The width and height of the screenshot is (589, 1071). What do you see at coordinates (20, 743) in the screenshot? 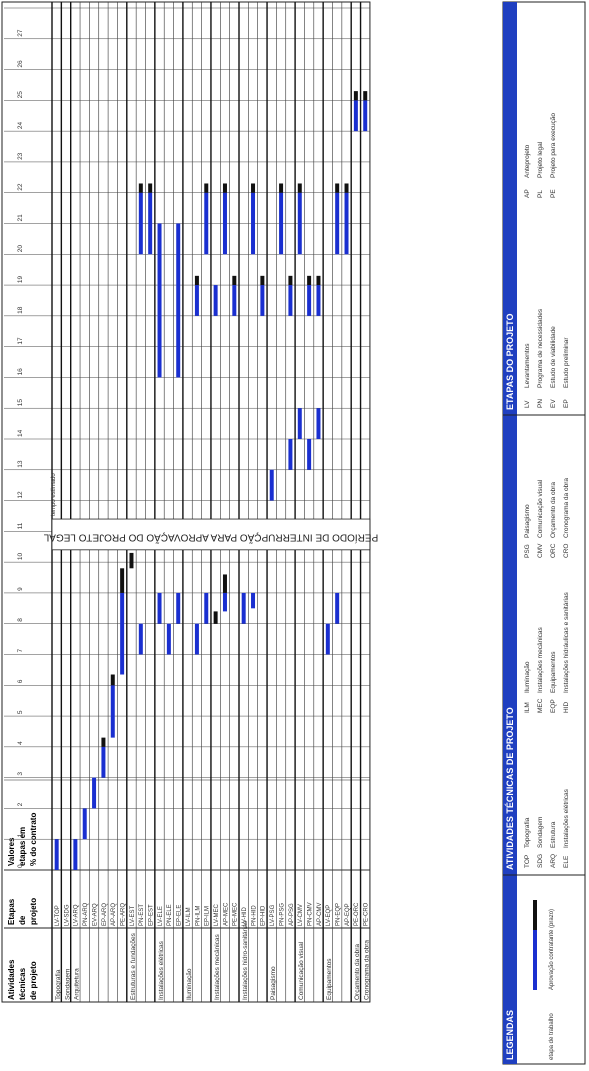
I see `day-label: 4` at bounding box center [20, 743].